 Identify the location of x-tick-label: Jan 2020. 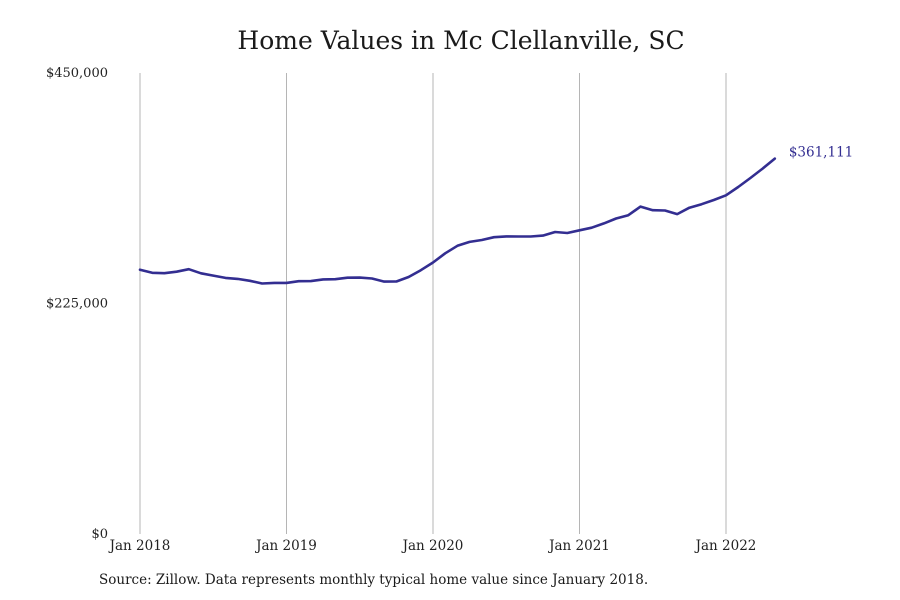
(432, 546).